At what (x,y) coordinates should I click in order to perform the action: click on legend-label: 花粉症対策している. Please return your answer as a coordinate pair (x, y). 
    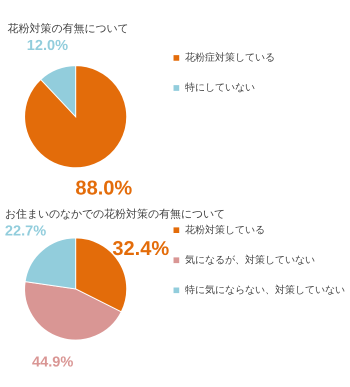
    Looking at the image, I should click on (230, 58).